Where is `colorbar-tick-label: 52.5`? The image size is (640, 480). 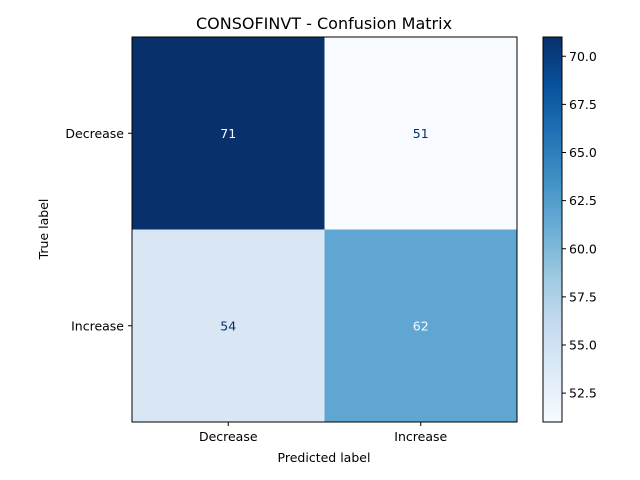 colorbar-tick-label: 52.5 is located at coordinates (583, 393).